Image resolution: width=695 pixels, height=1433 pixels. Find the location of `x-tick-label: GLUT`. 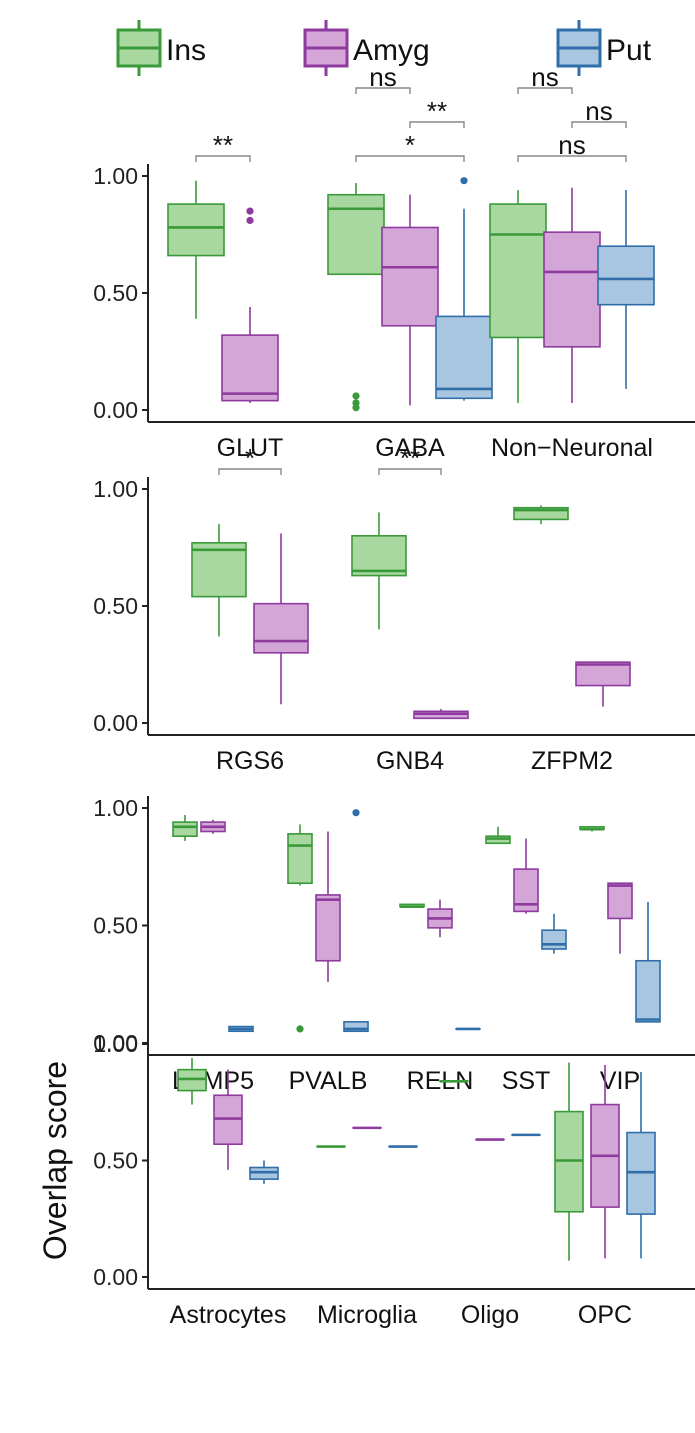

x-tick-label: GLUT is located at coordinates (250, 448).